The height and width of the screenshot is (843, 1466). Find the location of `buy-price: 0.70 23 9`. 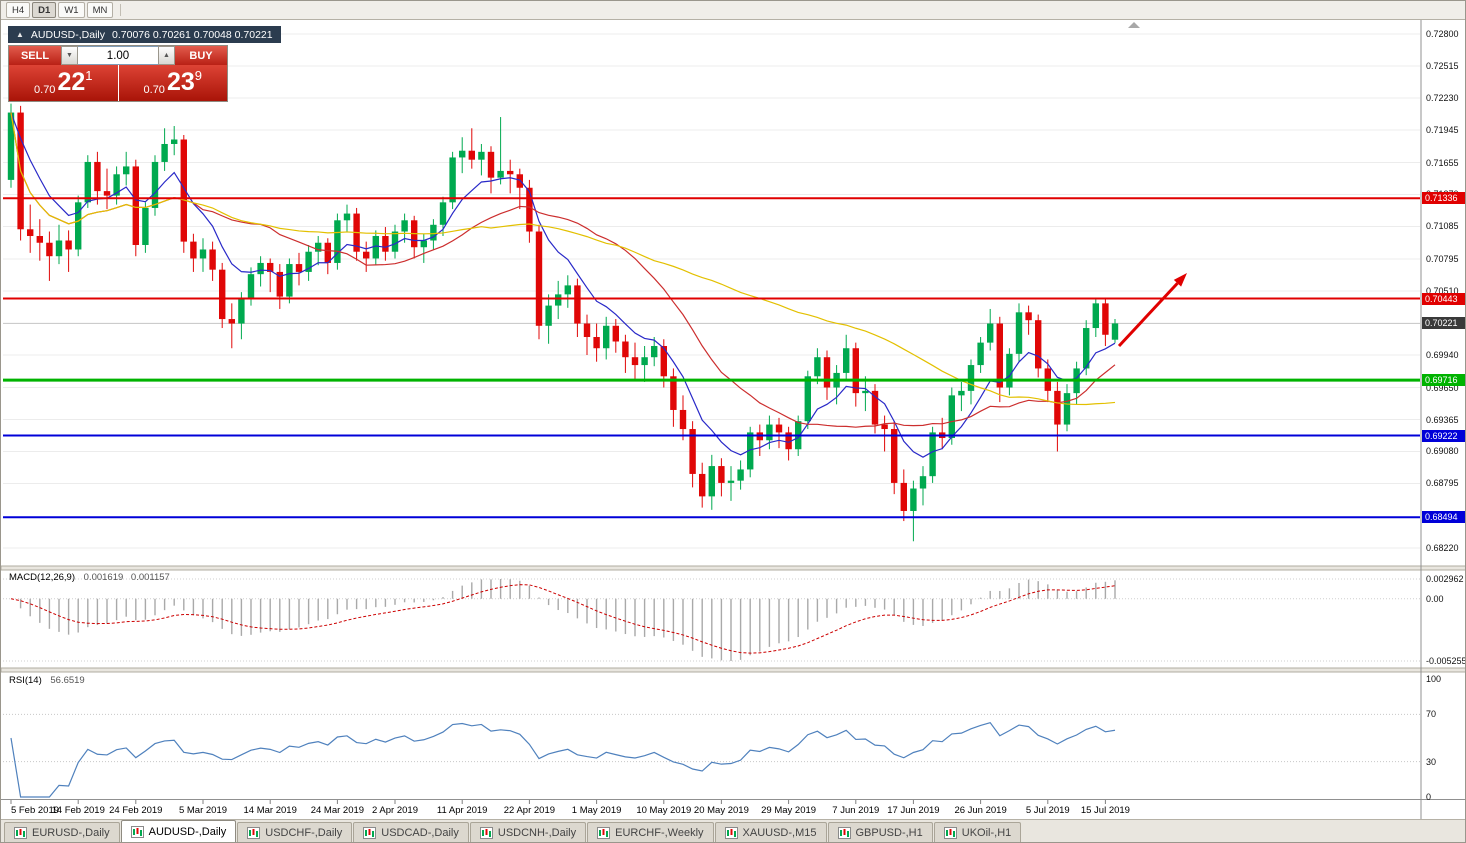

buy-price: 0.70 23 9 is located at coordinates (172, 83).